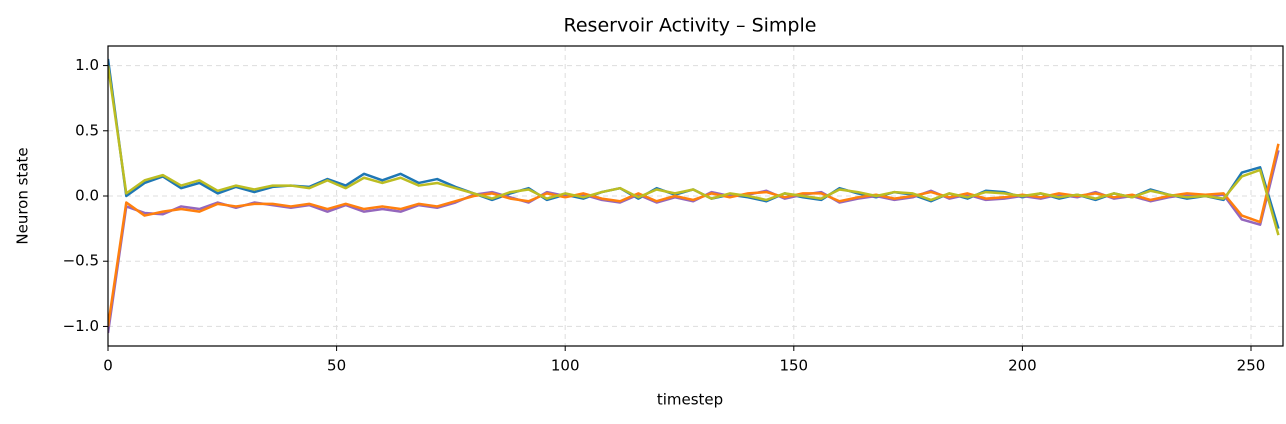 This screenshot has width=1286, height=424. What do you see at coordinates (108, 366) in the screenshot?
I see `x-tick-label: 0` at bounding box center [108, 366].